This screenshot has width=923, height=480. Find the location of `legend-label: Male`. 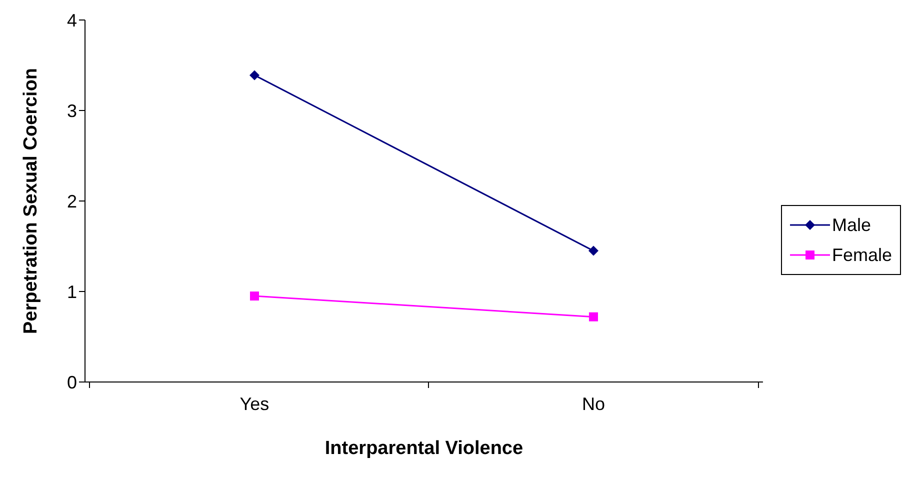

legend-label: Male is located at coordinates (851, 225).